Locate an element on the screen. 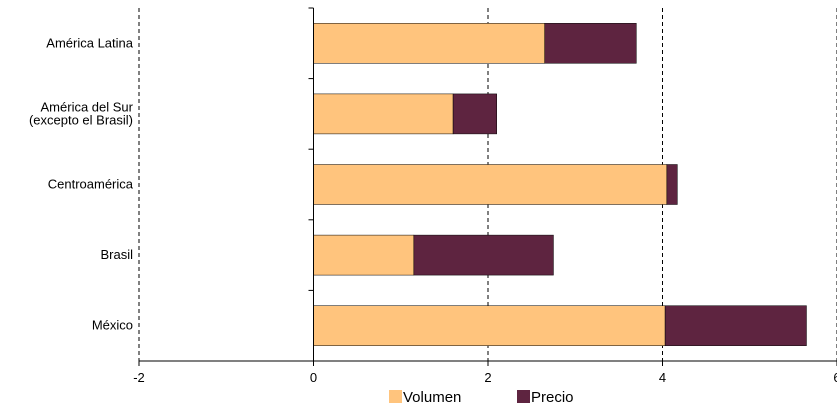  category-label: Centroamérica is located at coordinates (91, 184).